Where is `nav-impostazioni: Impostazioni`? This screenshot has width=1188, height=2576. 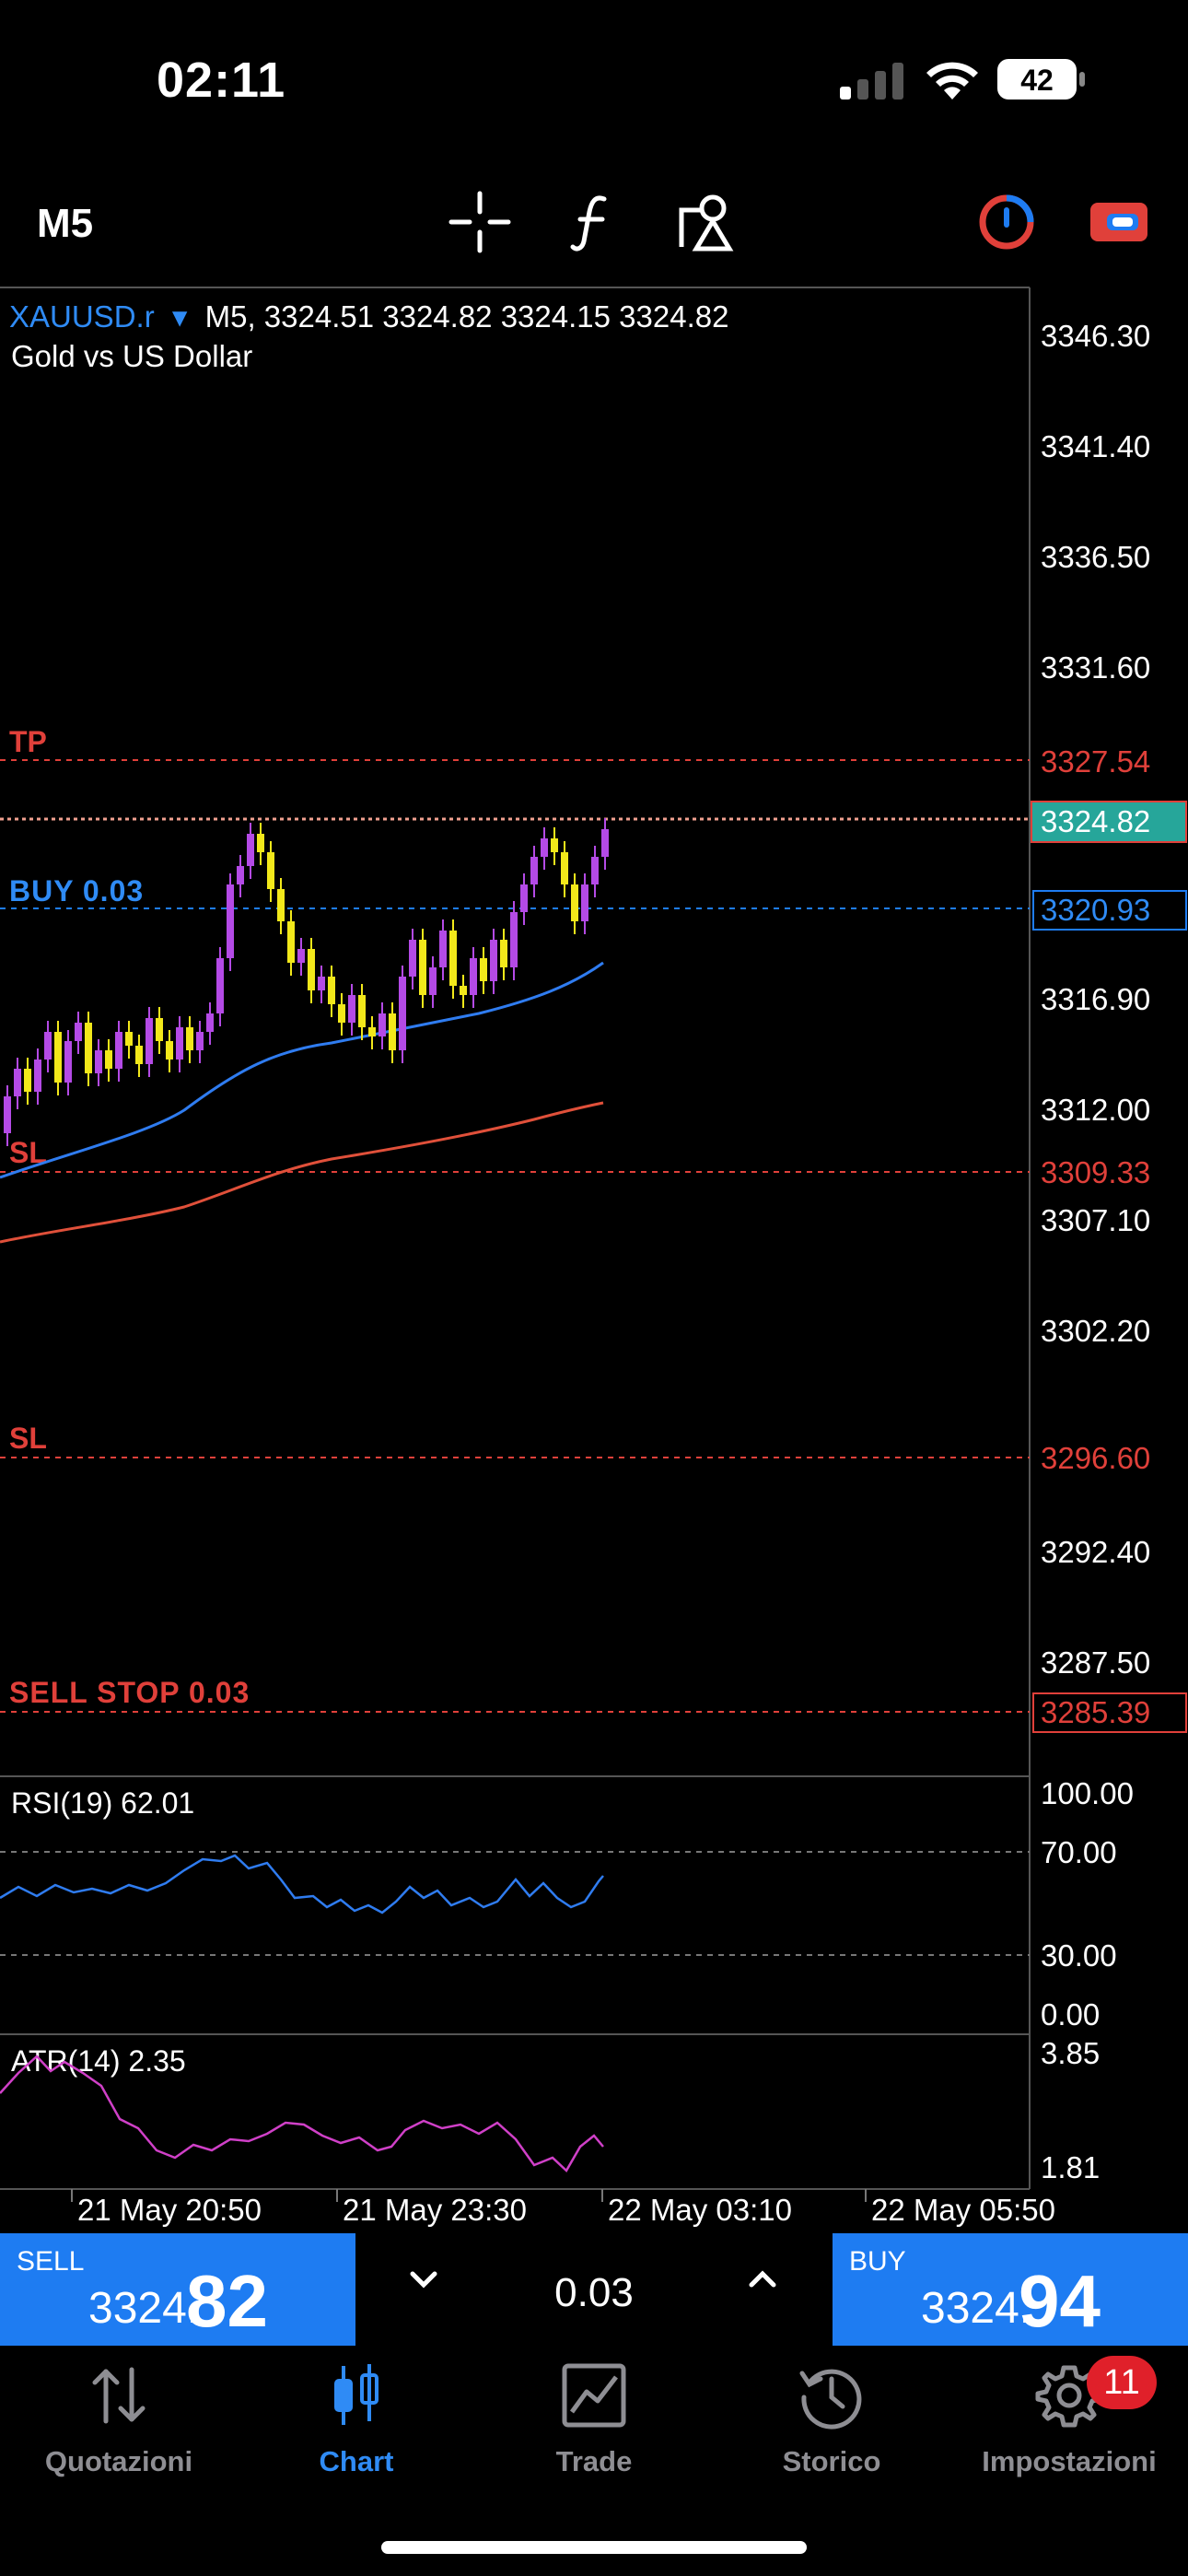
nav-impostazioni: Impostazioni is located at coordinates (1069, 2429).